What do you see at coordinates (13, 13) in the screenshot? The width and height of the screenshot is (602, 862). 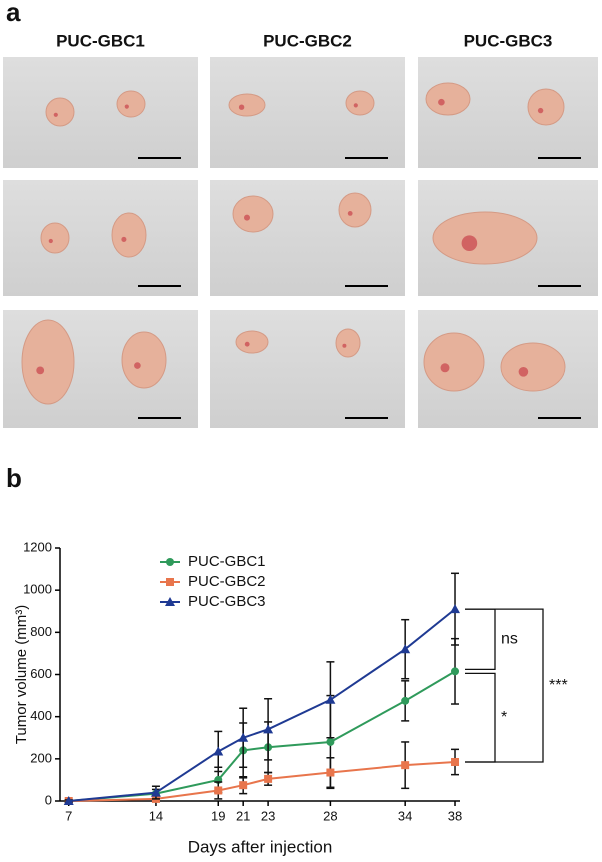 I see `panel-label: a` at bounding box center [13, 13].